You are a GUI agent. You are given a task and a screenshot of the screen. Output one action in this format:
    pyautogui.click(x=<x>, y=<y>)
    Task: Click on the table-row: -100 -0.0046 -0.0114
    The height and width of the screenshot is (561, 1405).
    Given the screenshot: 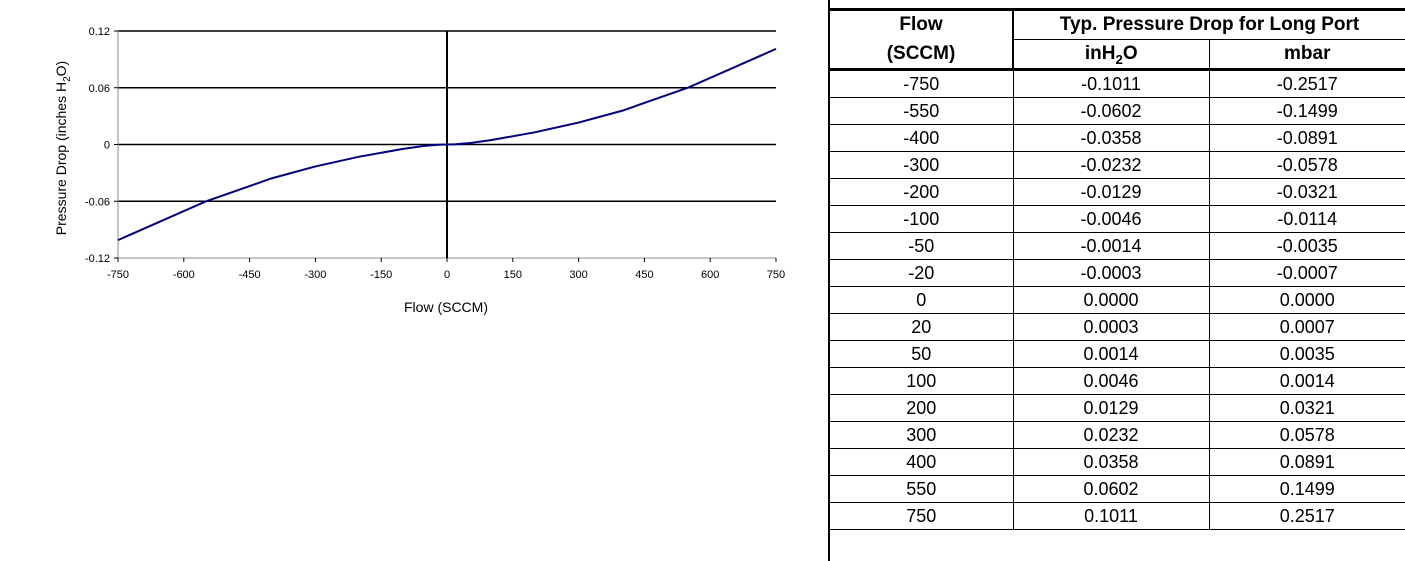 What is the action you would take?
    pyautogui.click(x=1117, y=219)
    